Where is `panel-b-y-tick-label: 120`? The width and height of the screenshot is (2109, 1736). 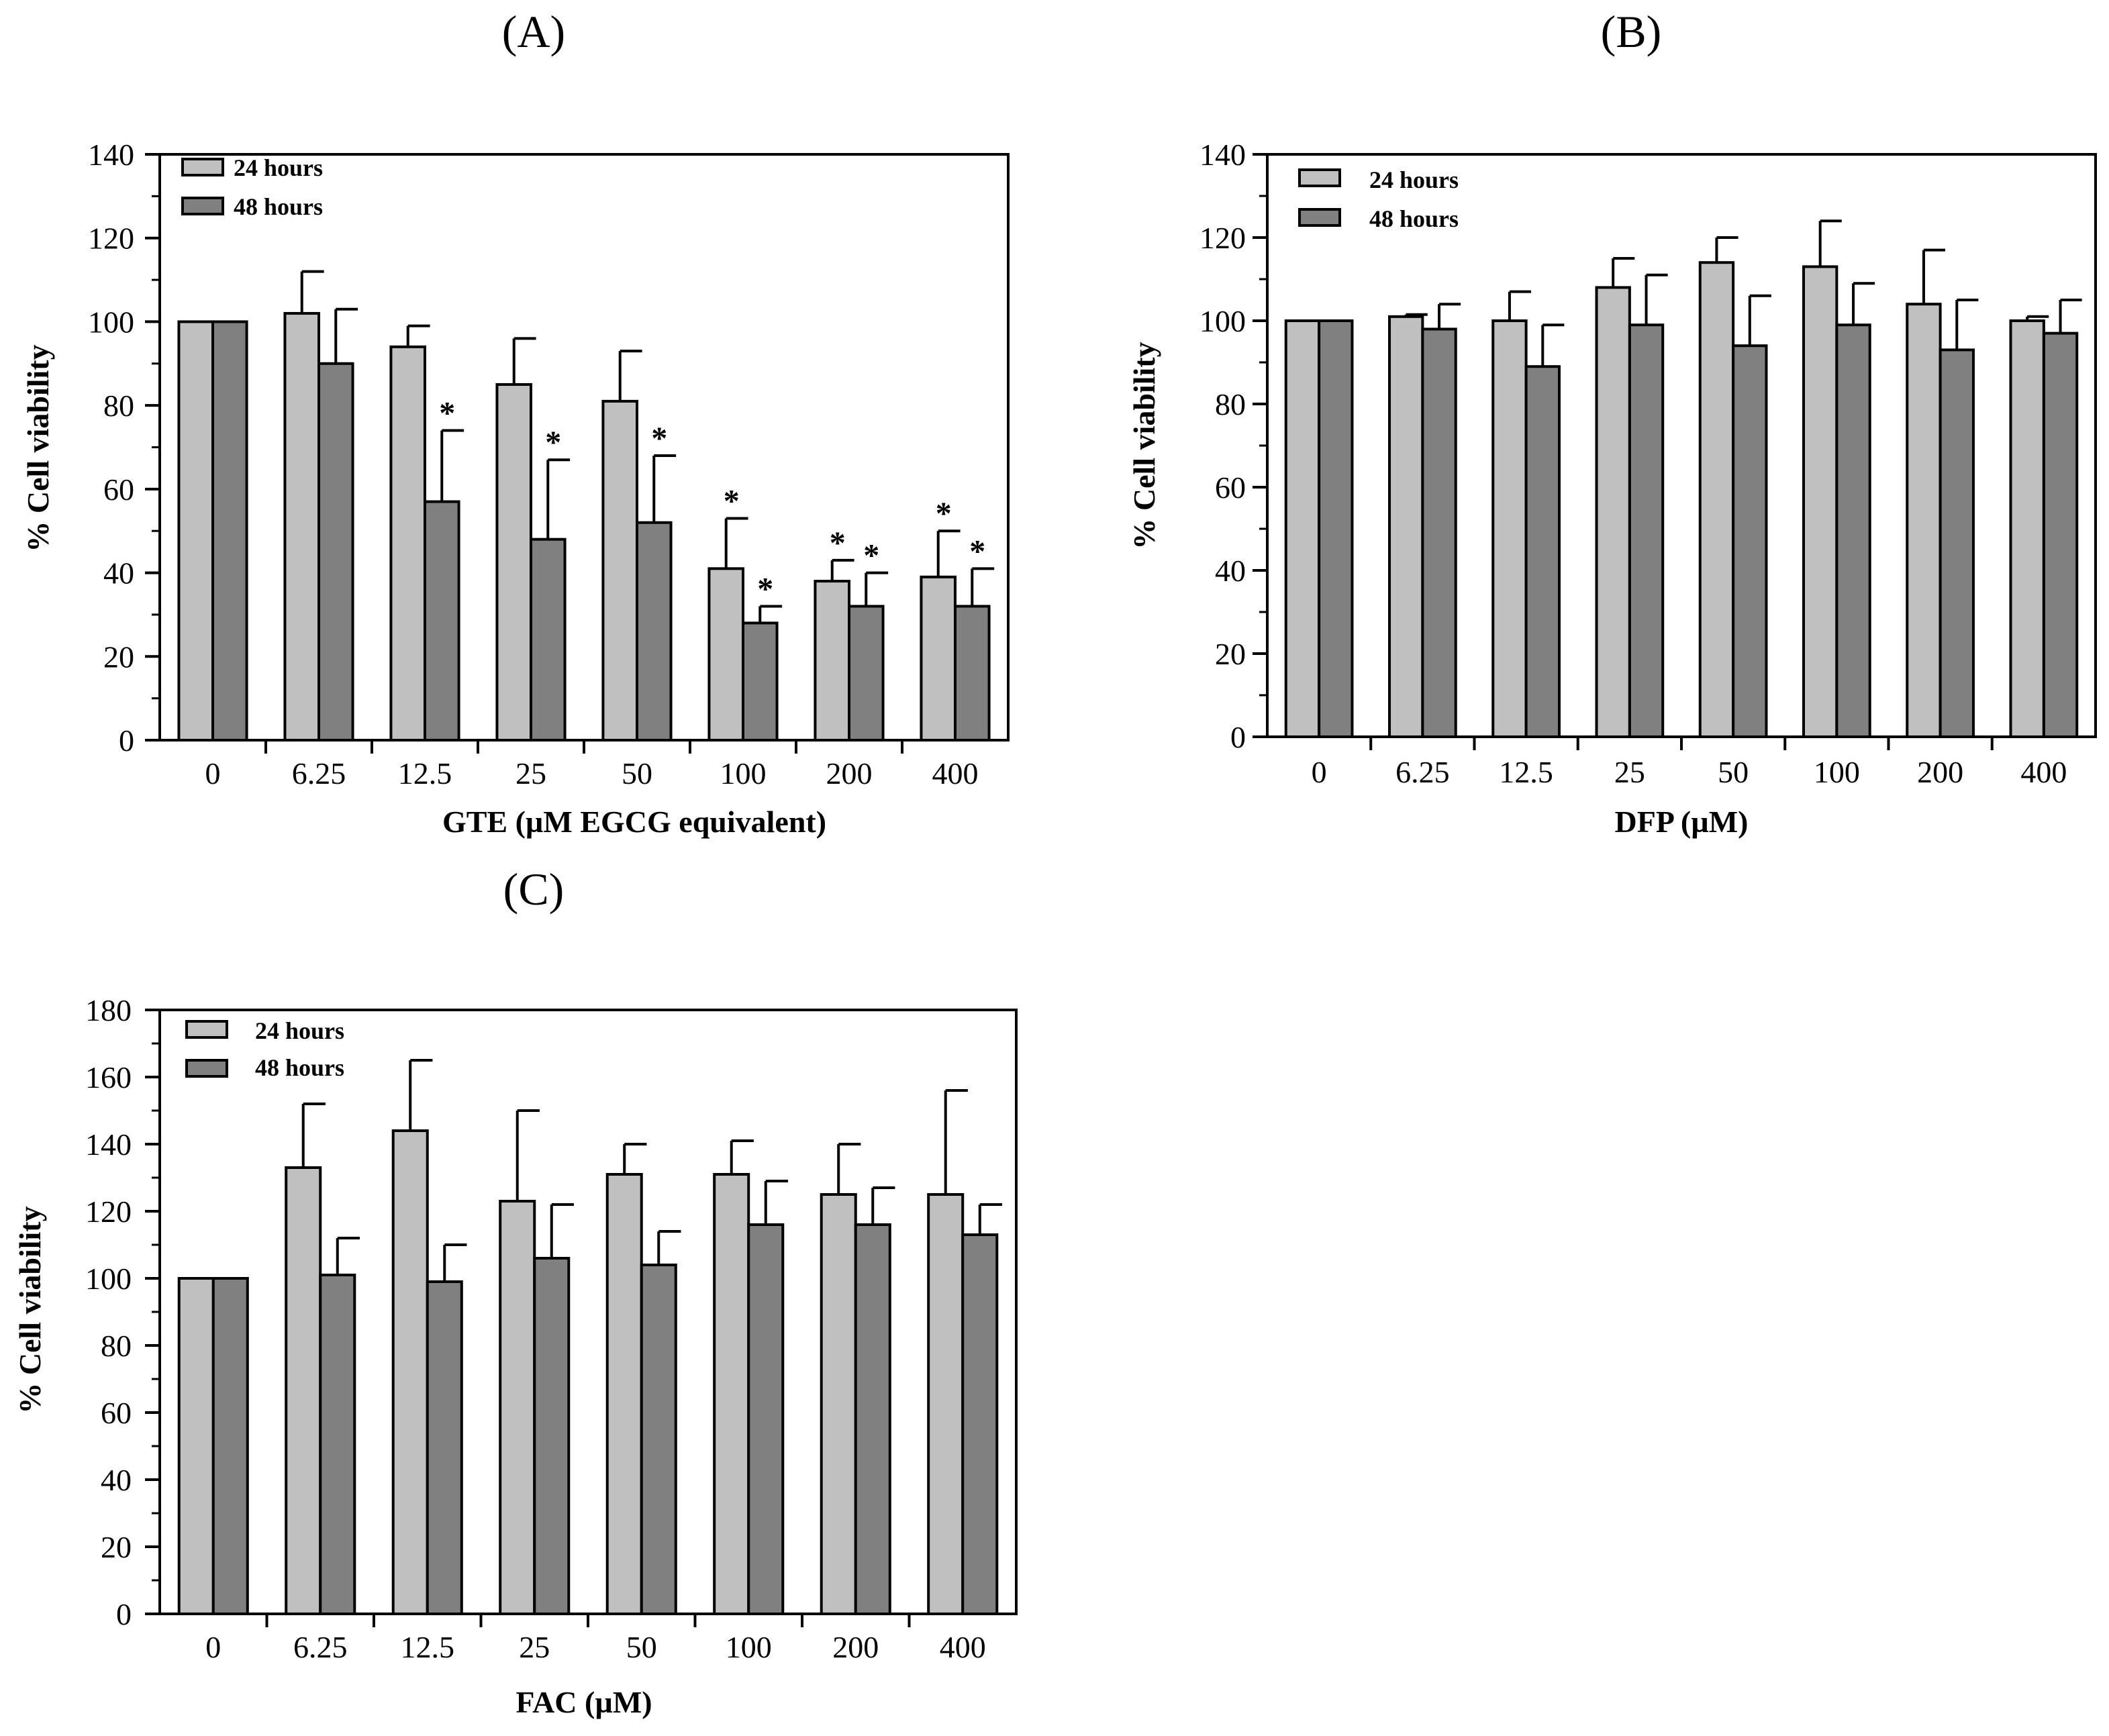 panel-b-y-tick-label: 120 is located at coordinates (1223, 238).